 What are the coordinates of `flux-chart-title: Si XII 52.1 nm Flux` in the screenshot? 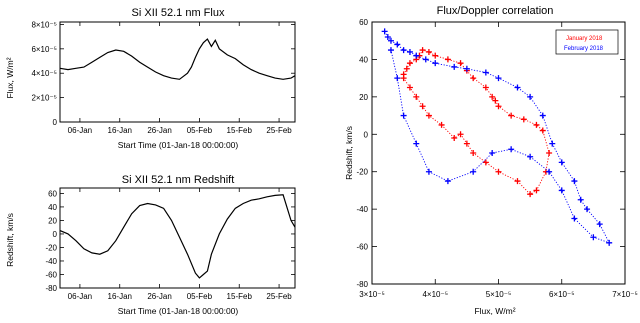 It's located at (178, 13).